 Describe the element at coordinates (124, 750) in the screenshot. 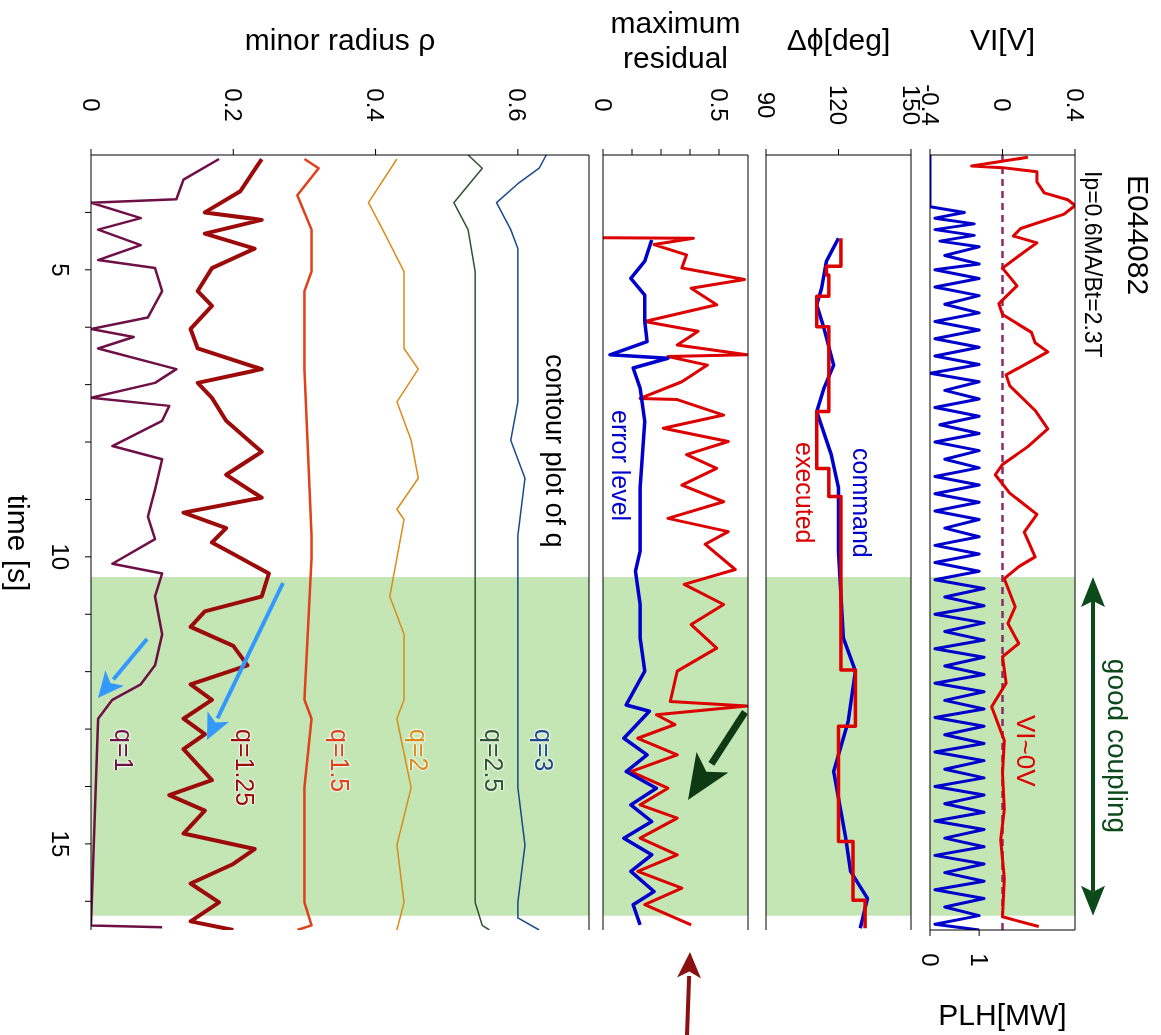

I see `text: q=1` at that location.